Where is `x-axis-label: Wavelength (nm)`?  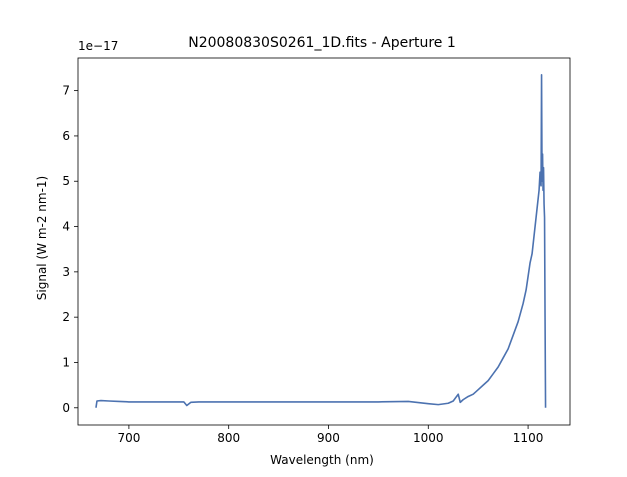
x-axis-label: Wavelength (nm) is located at coordinates (322, 460).